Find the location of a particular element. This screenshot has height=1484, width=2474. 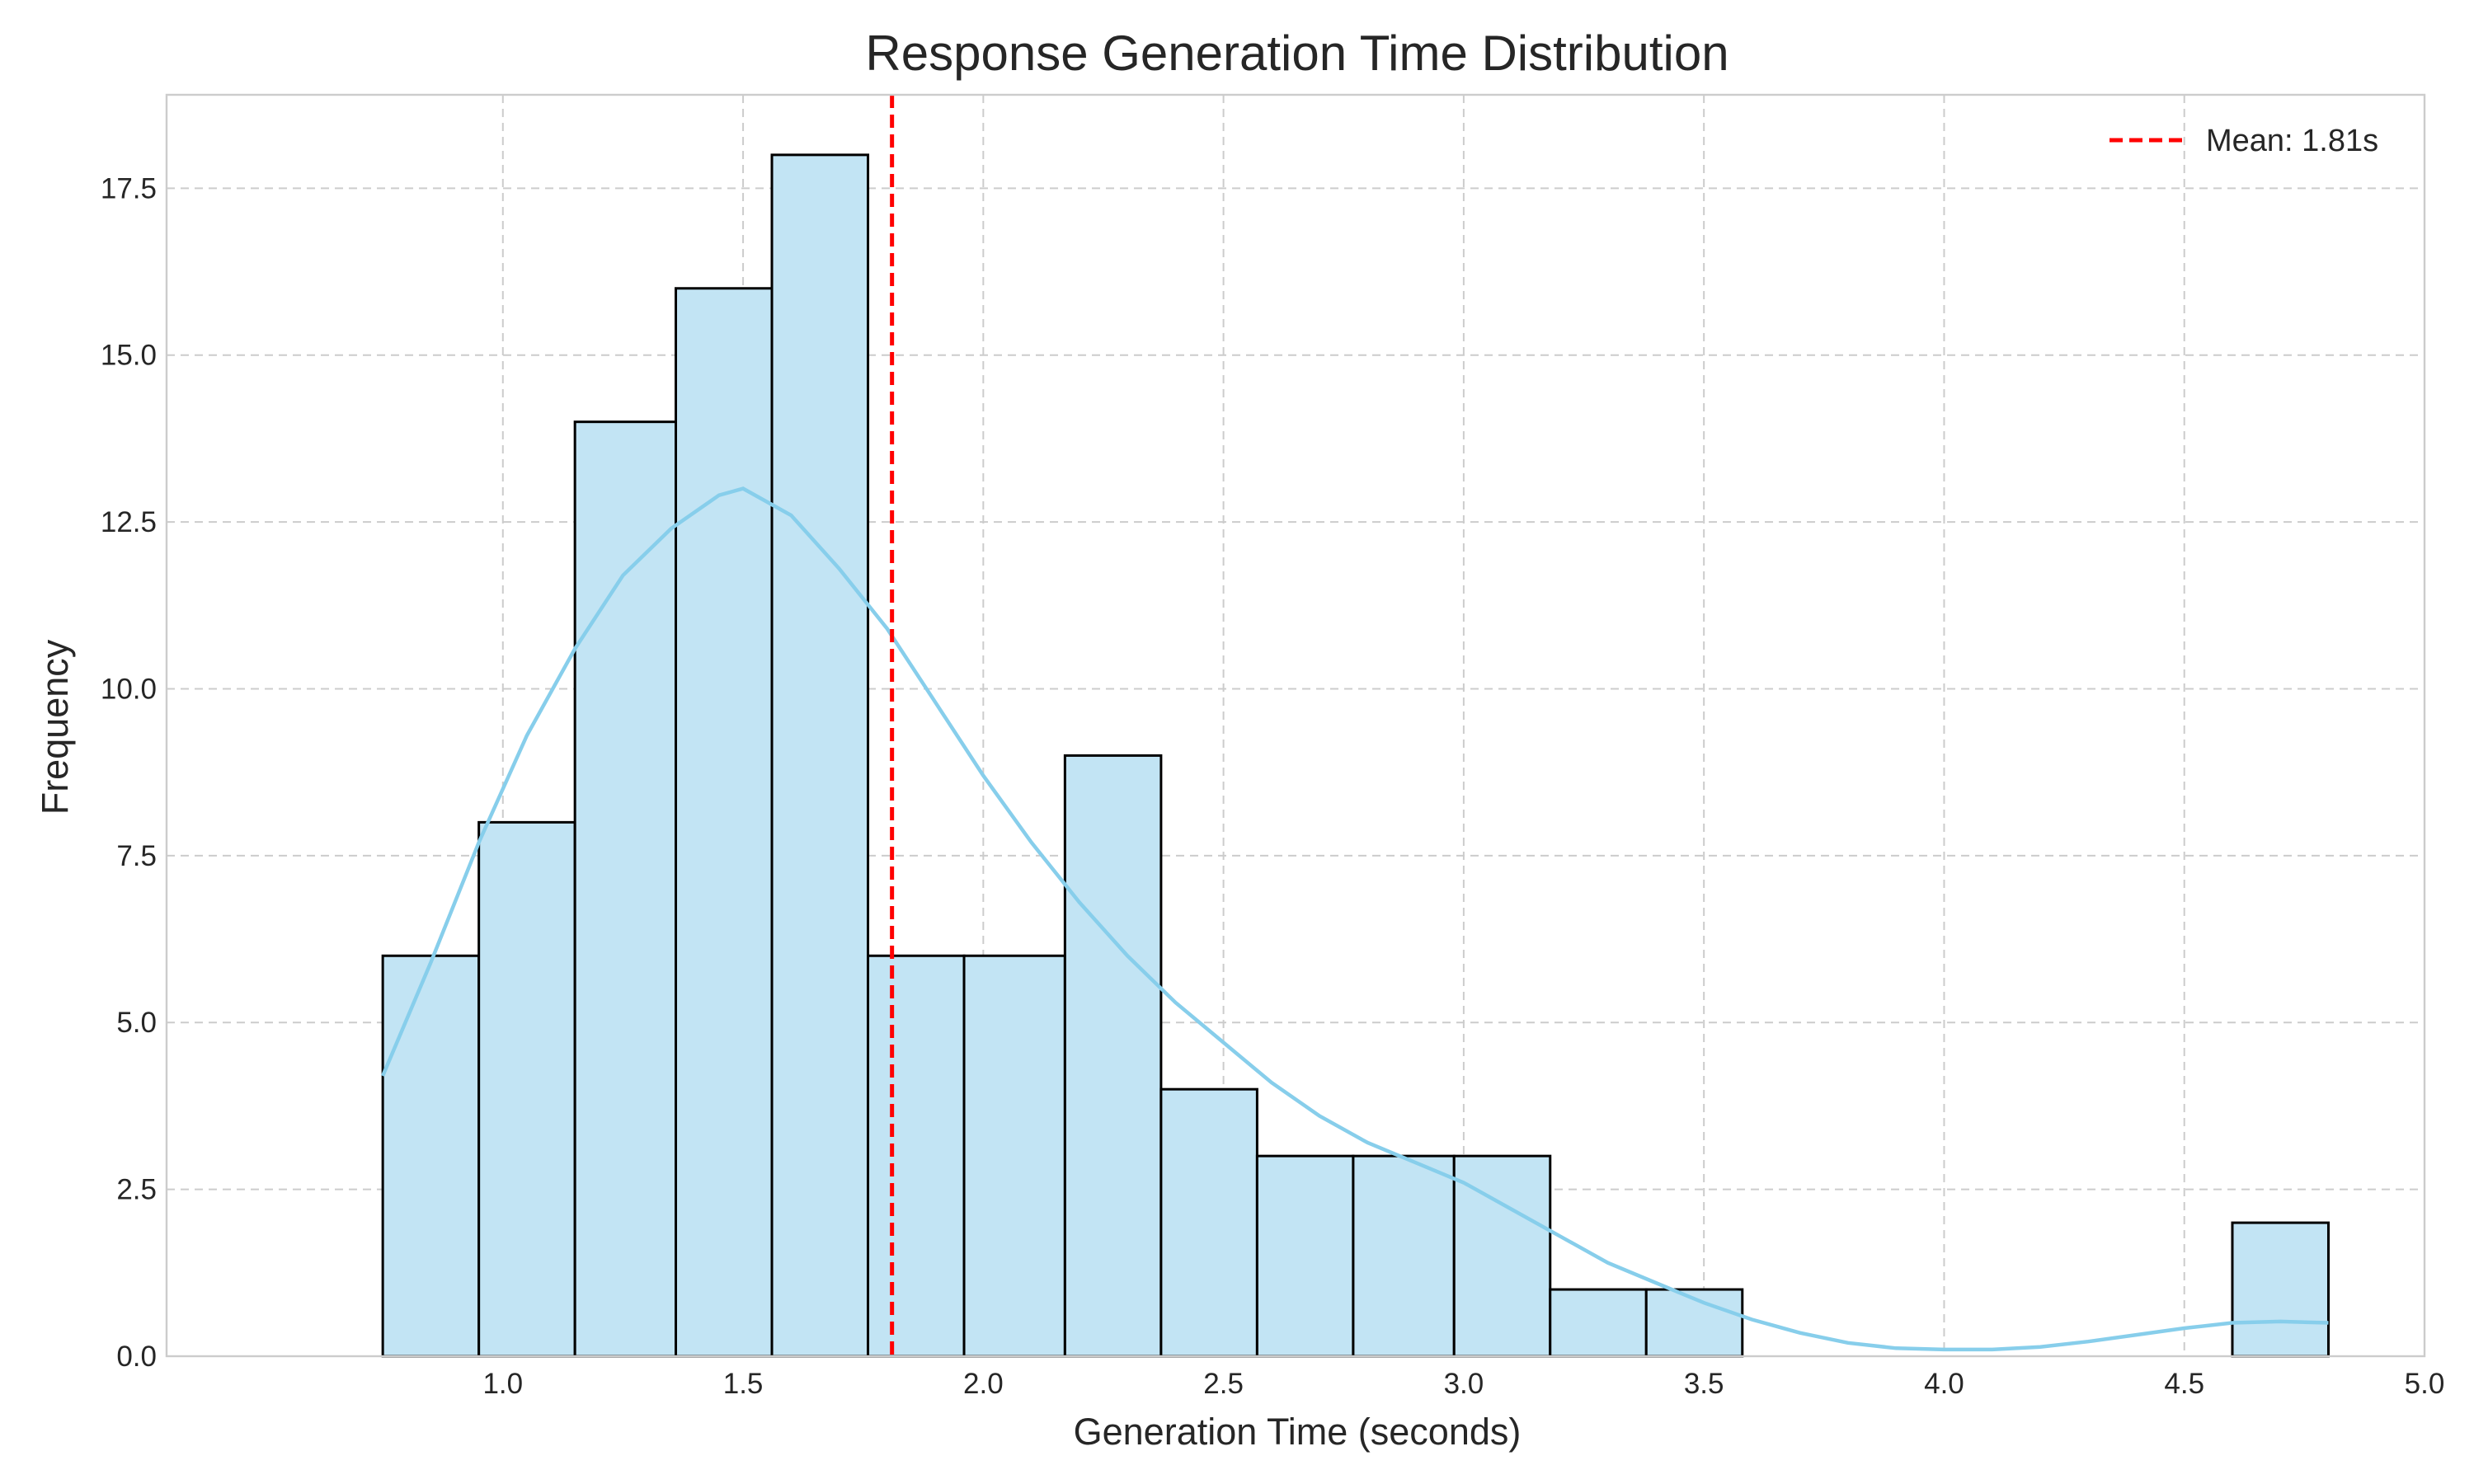

y-tick-label: 12.5 is located at coordinates (129, 522).